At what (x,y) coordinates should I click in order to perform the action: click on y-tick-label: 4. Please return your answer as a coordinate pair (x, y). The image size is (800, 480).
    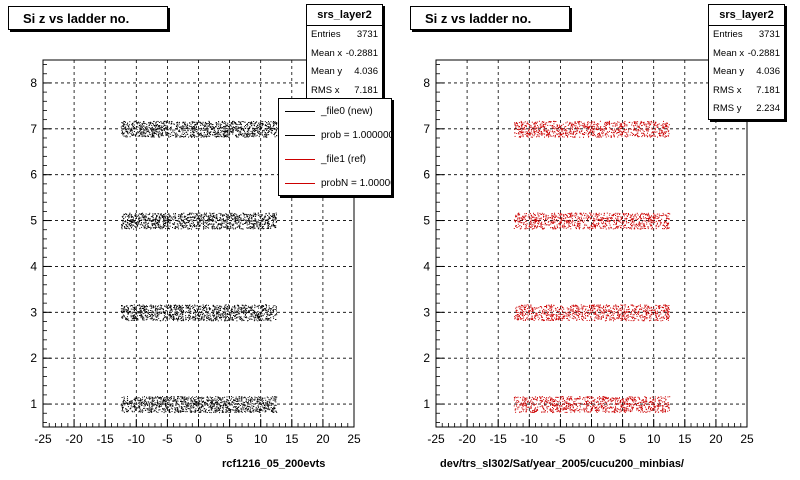
    Looking at the image, I should click on (426, 266).